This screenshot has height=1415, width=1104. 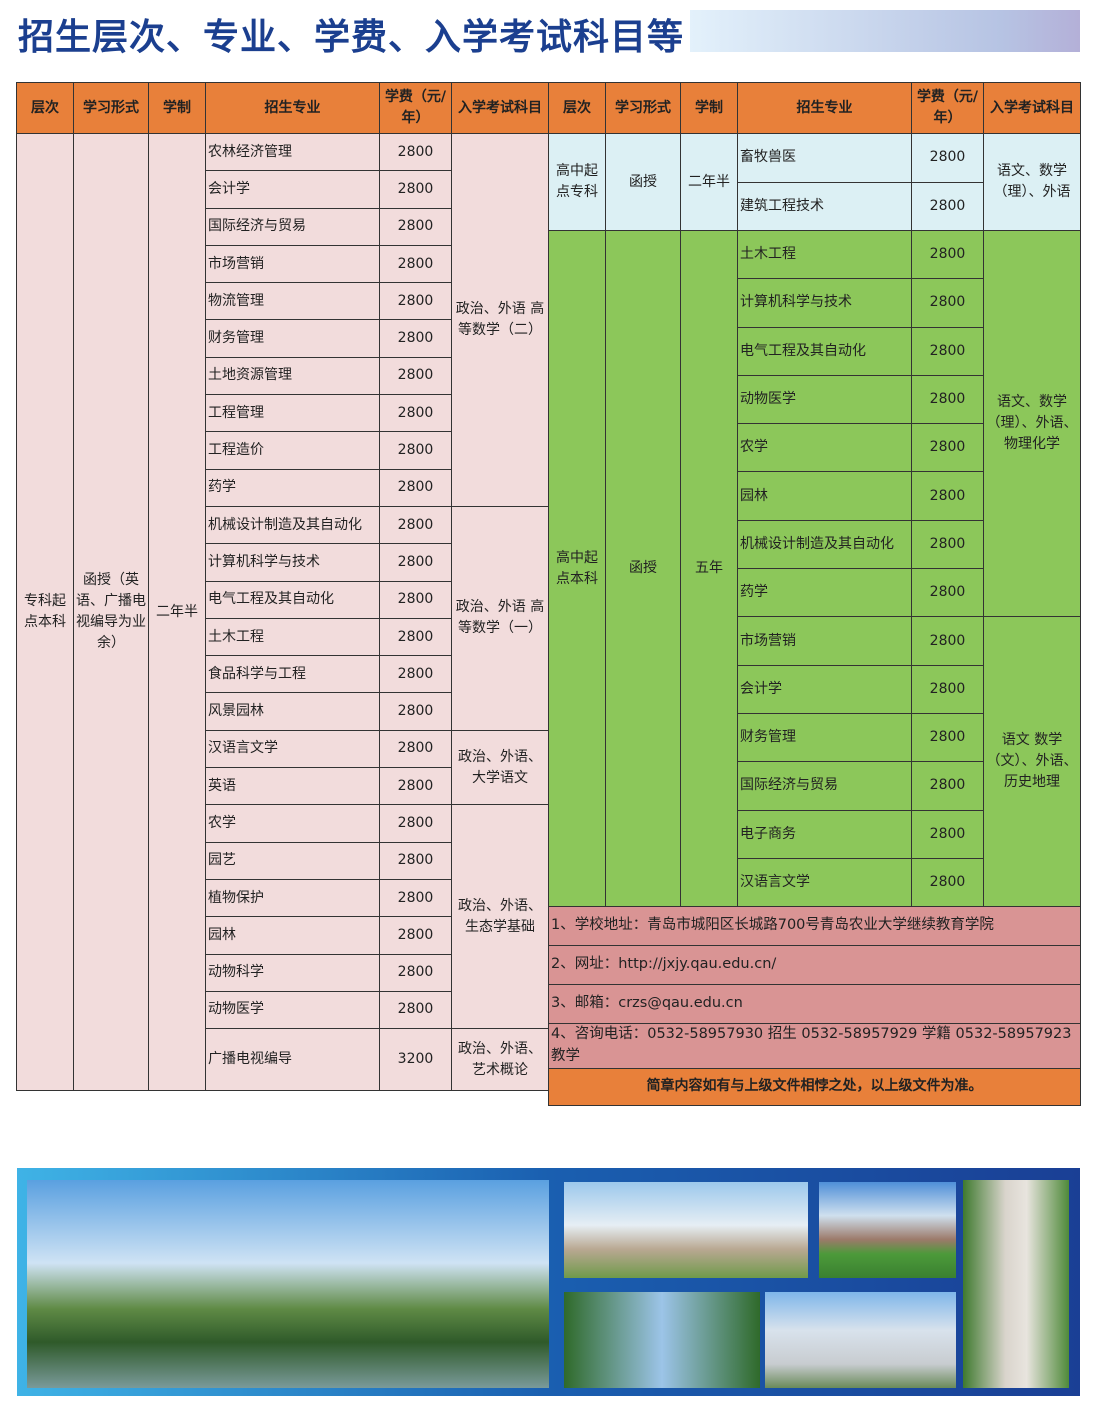 What do you see at coordinates (500, 1060) in the screenshot?
I see `exam-subjects: 政治、外语、艺术概论` at bounding box center [500, 1060].